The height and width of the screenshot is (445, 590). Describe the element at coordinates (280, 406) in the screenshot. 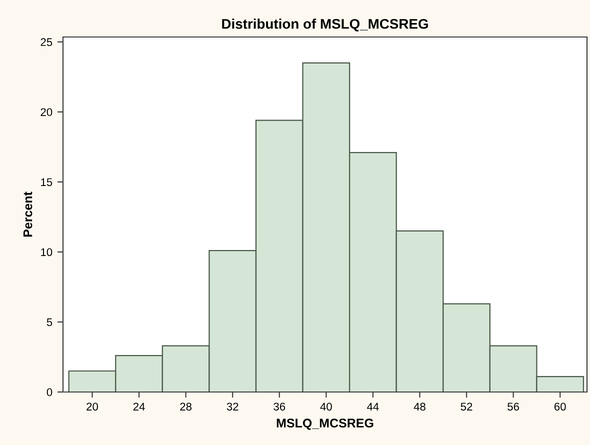

I see `x-tick-label: 36` at that location.